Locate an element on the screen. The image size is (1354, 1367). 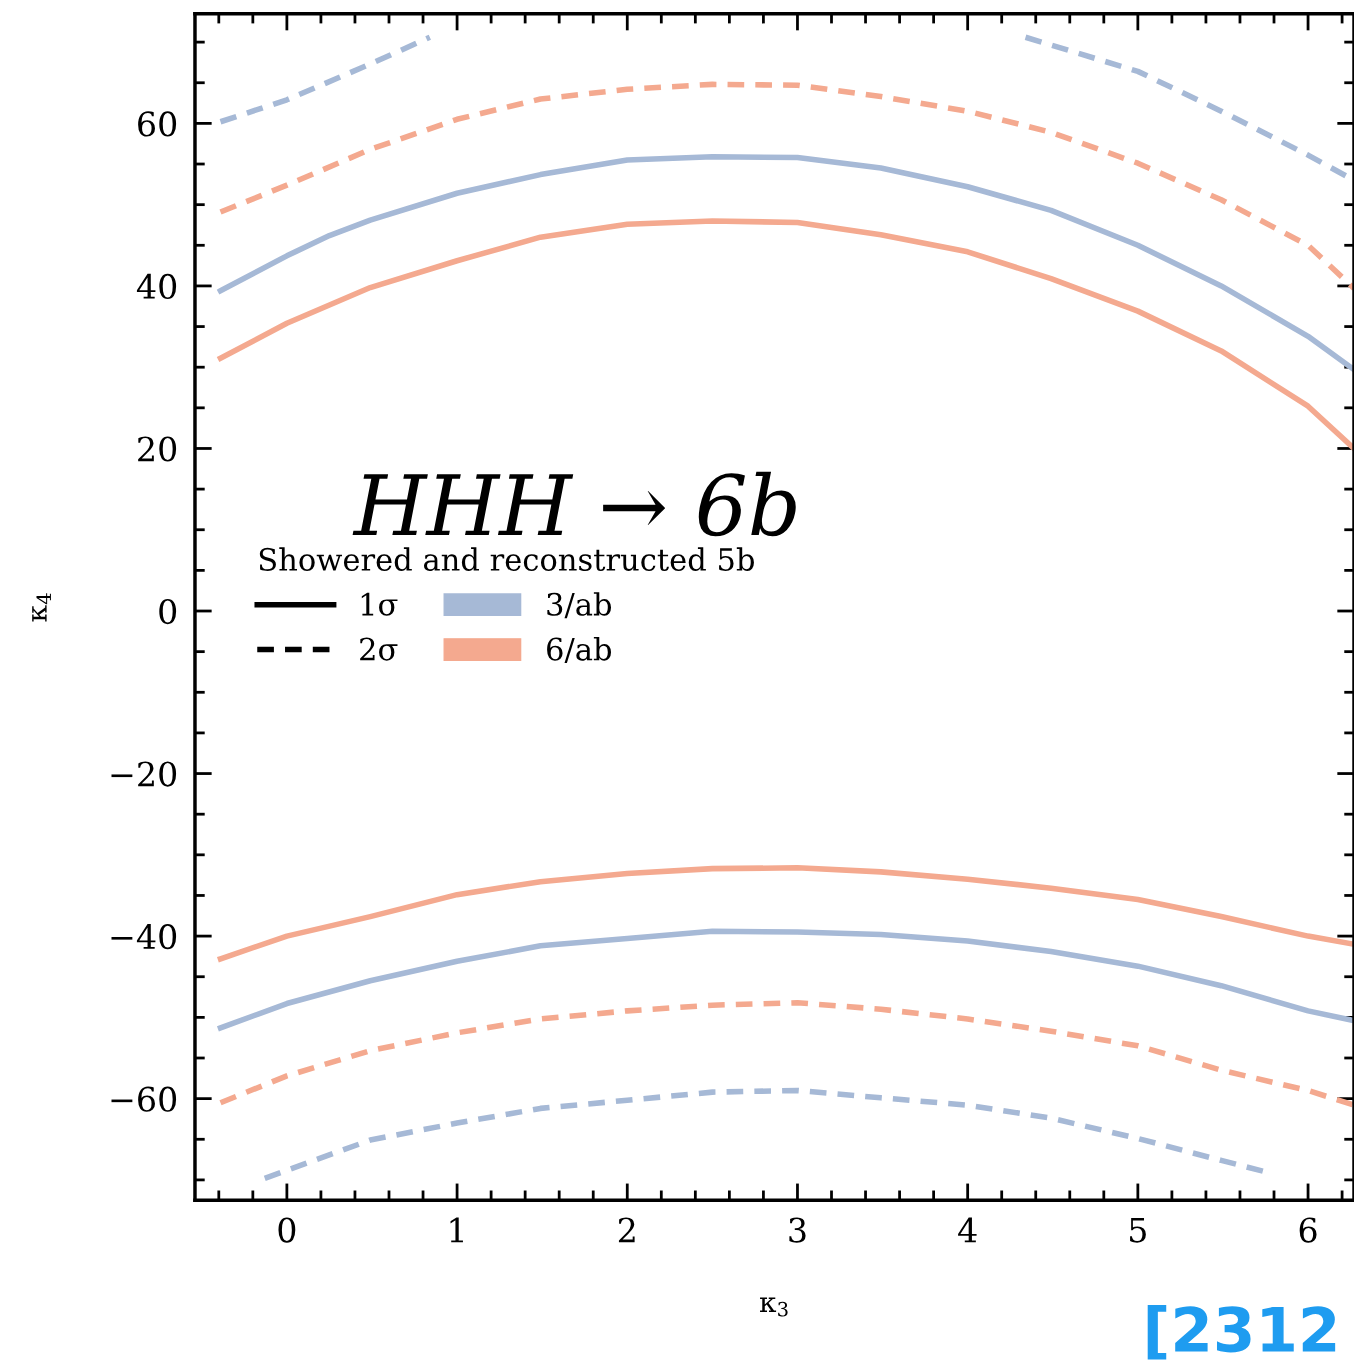
legend-label: 3/ab is located at coordinates (579, 605).